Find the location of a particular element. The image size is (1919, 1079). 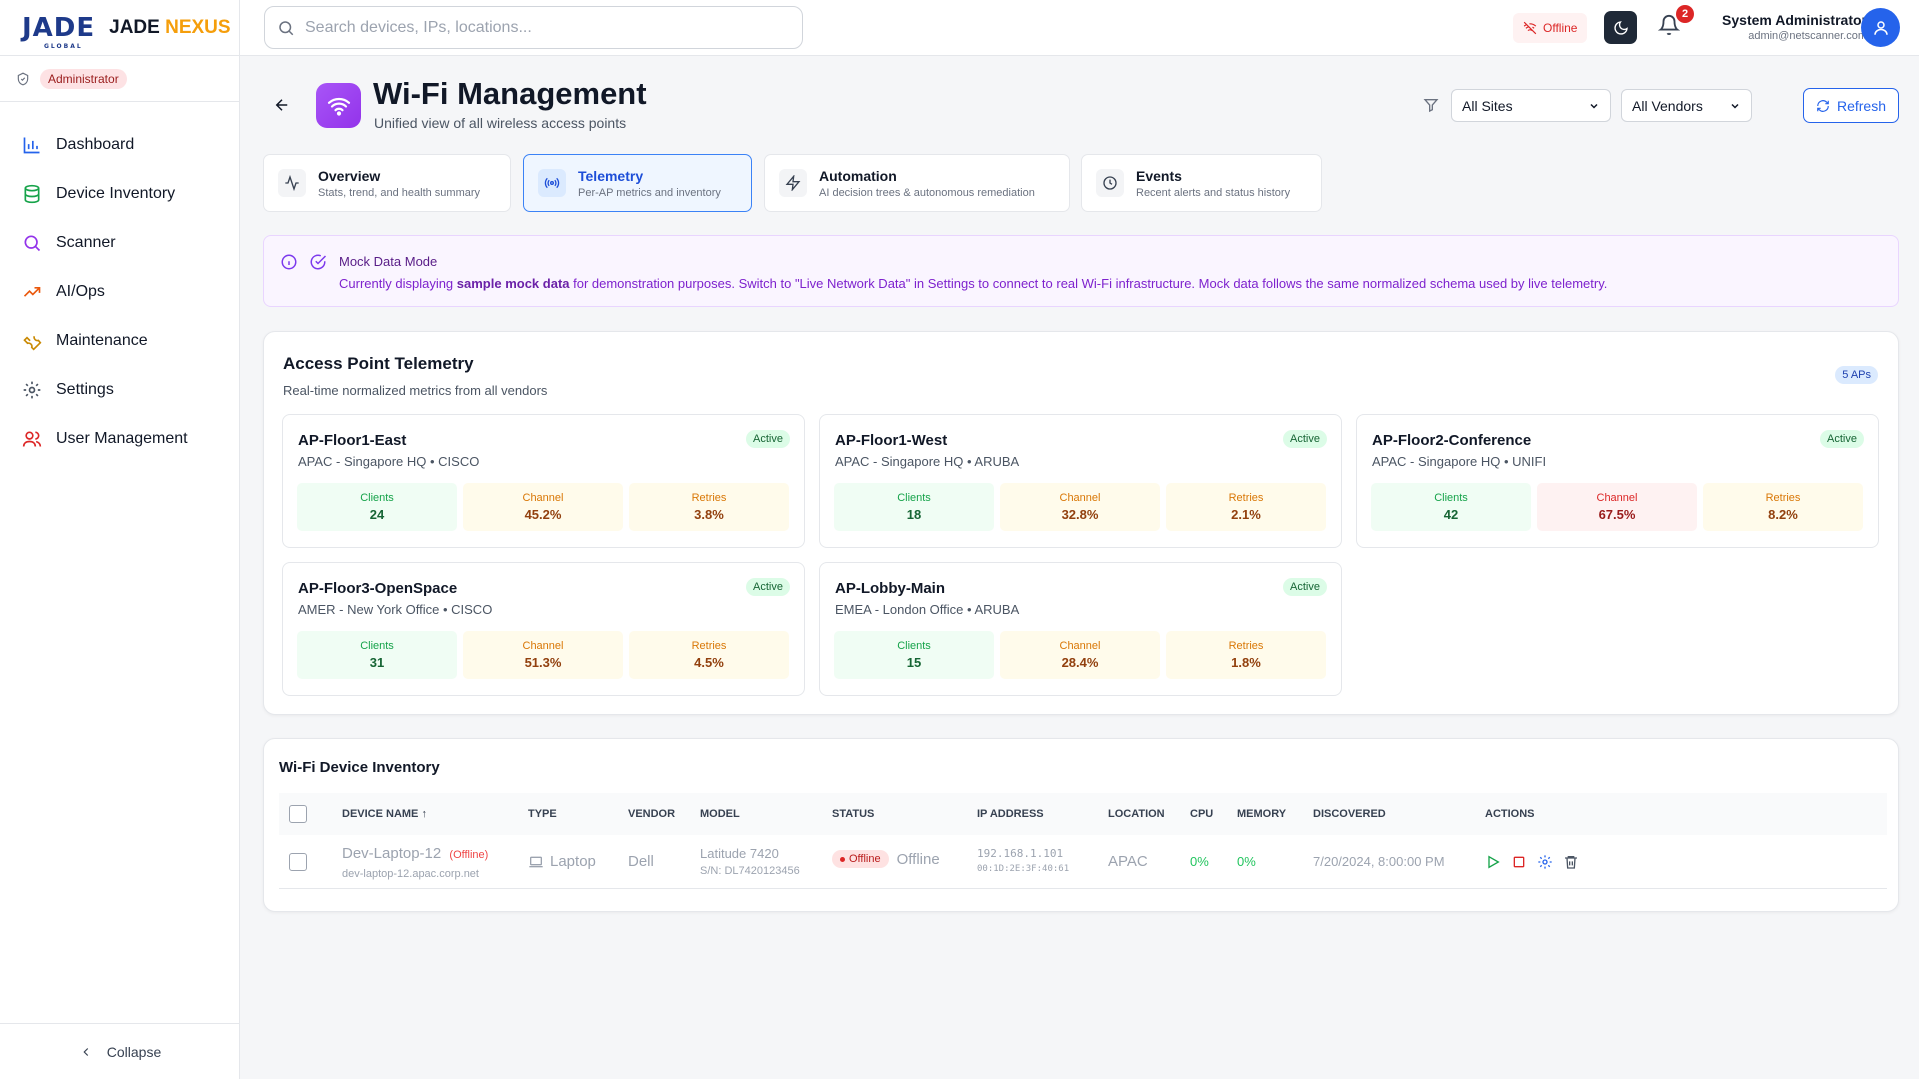

metric-channel: Channel 51.3% is located at coordinates (543, 655).